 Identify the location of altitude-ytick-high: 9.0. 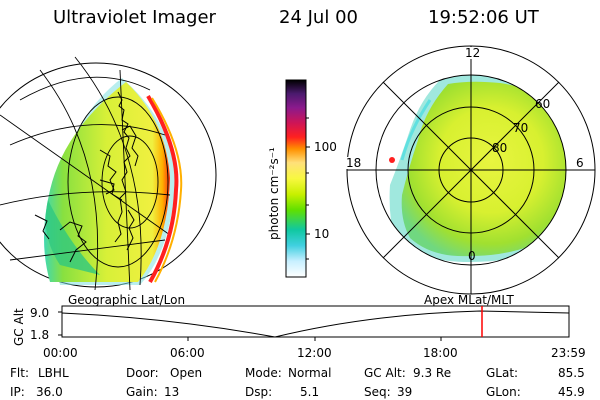
(40, 313).